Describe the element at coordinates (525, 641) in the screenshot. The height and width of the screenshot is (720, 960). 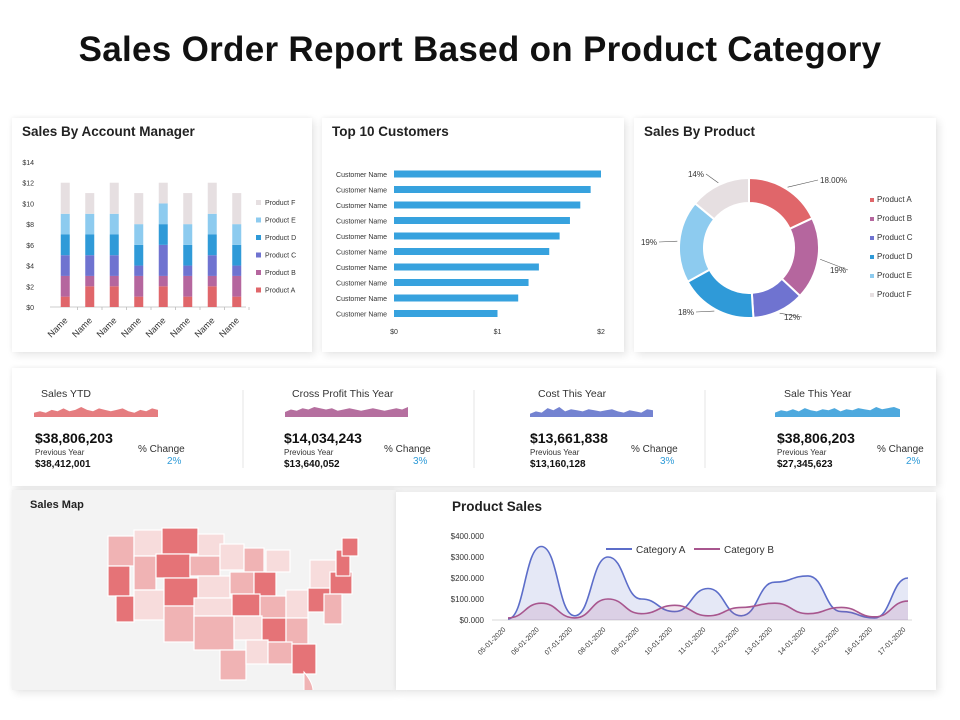
I see `x-tick-label: 06-01-2020` at that location.